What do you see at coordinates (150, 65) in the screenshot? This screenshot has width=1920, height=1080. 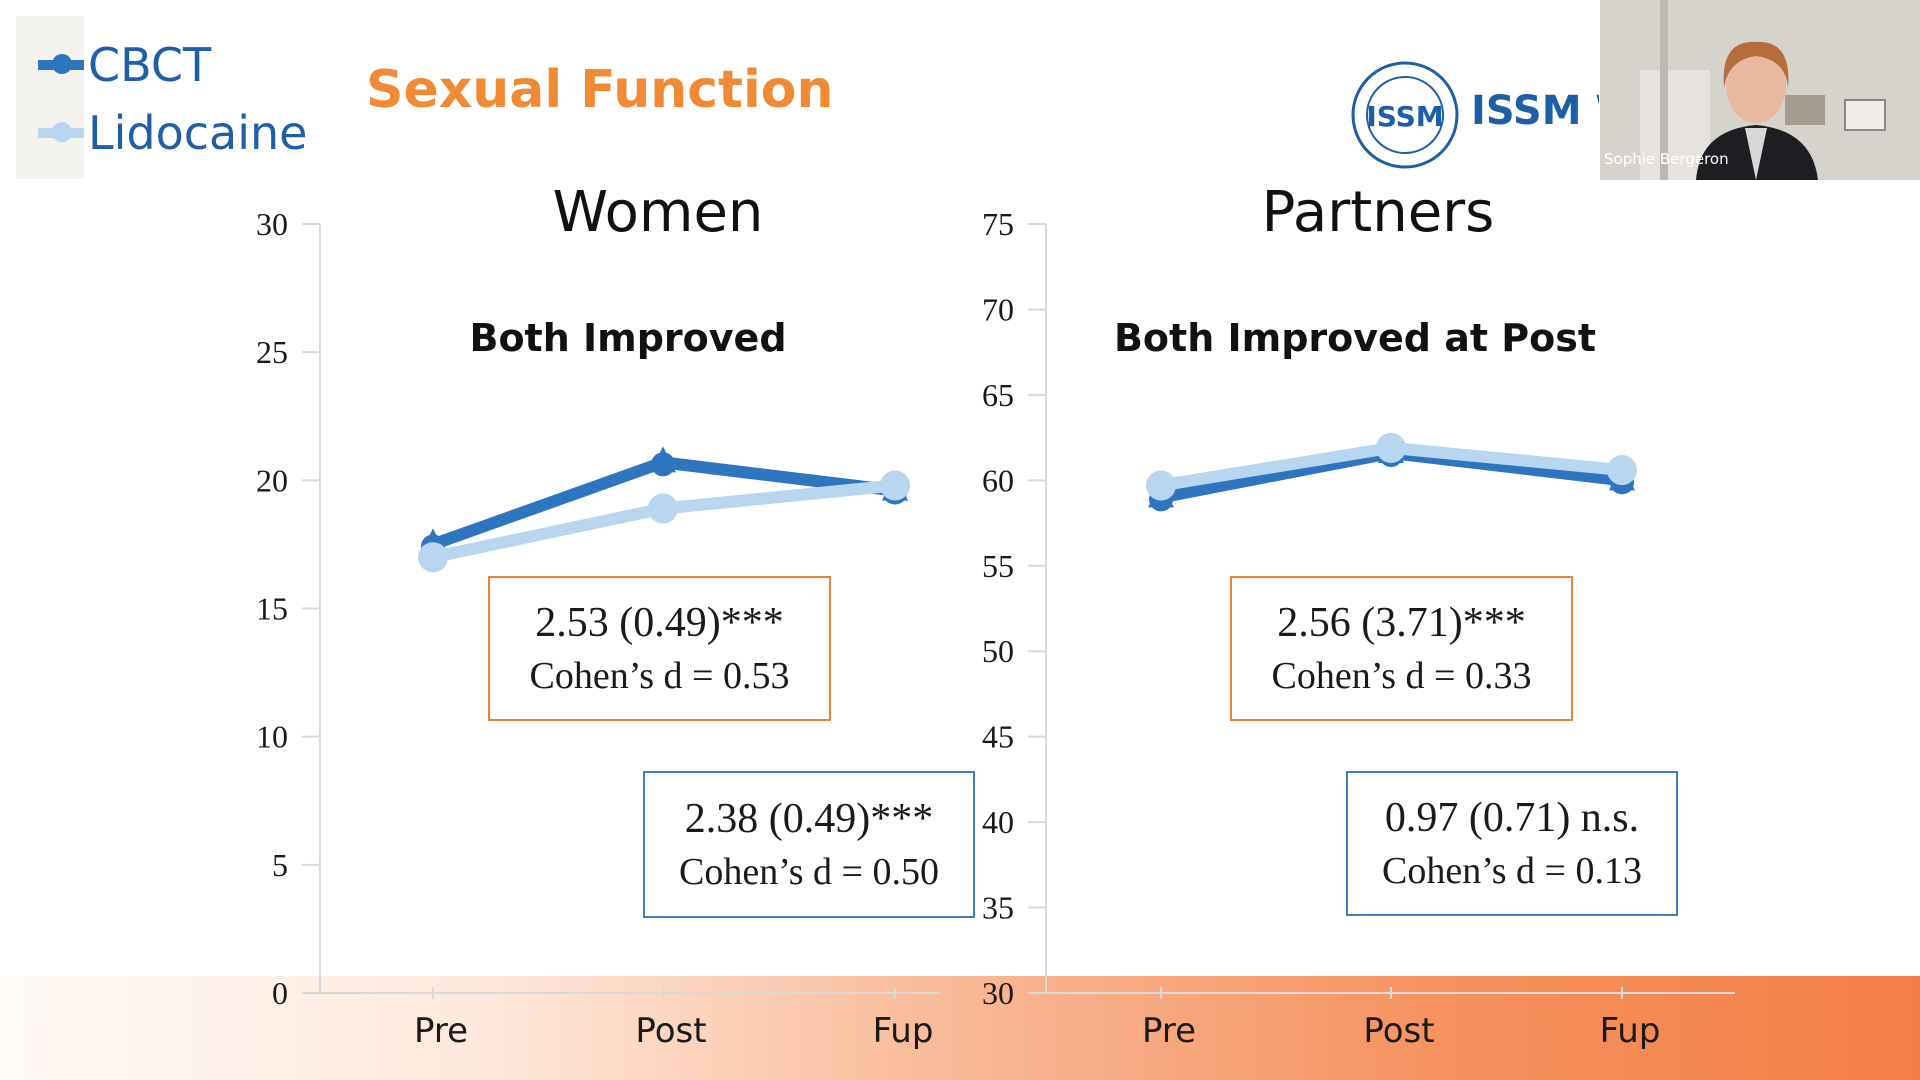 I see `legend-label-cbct: CBCT` at bounding box center [150, 65].